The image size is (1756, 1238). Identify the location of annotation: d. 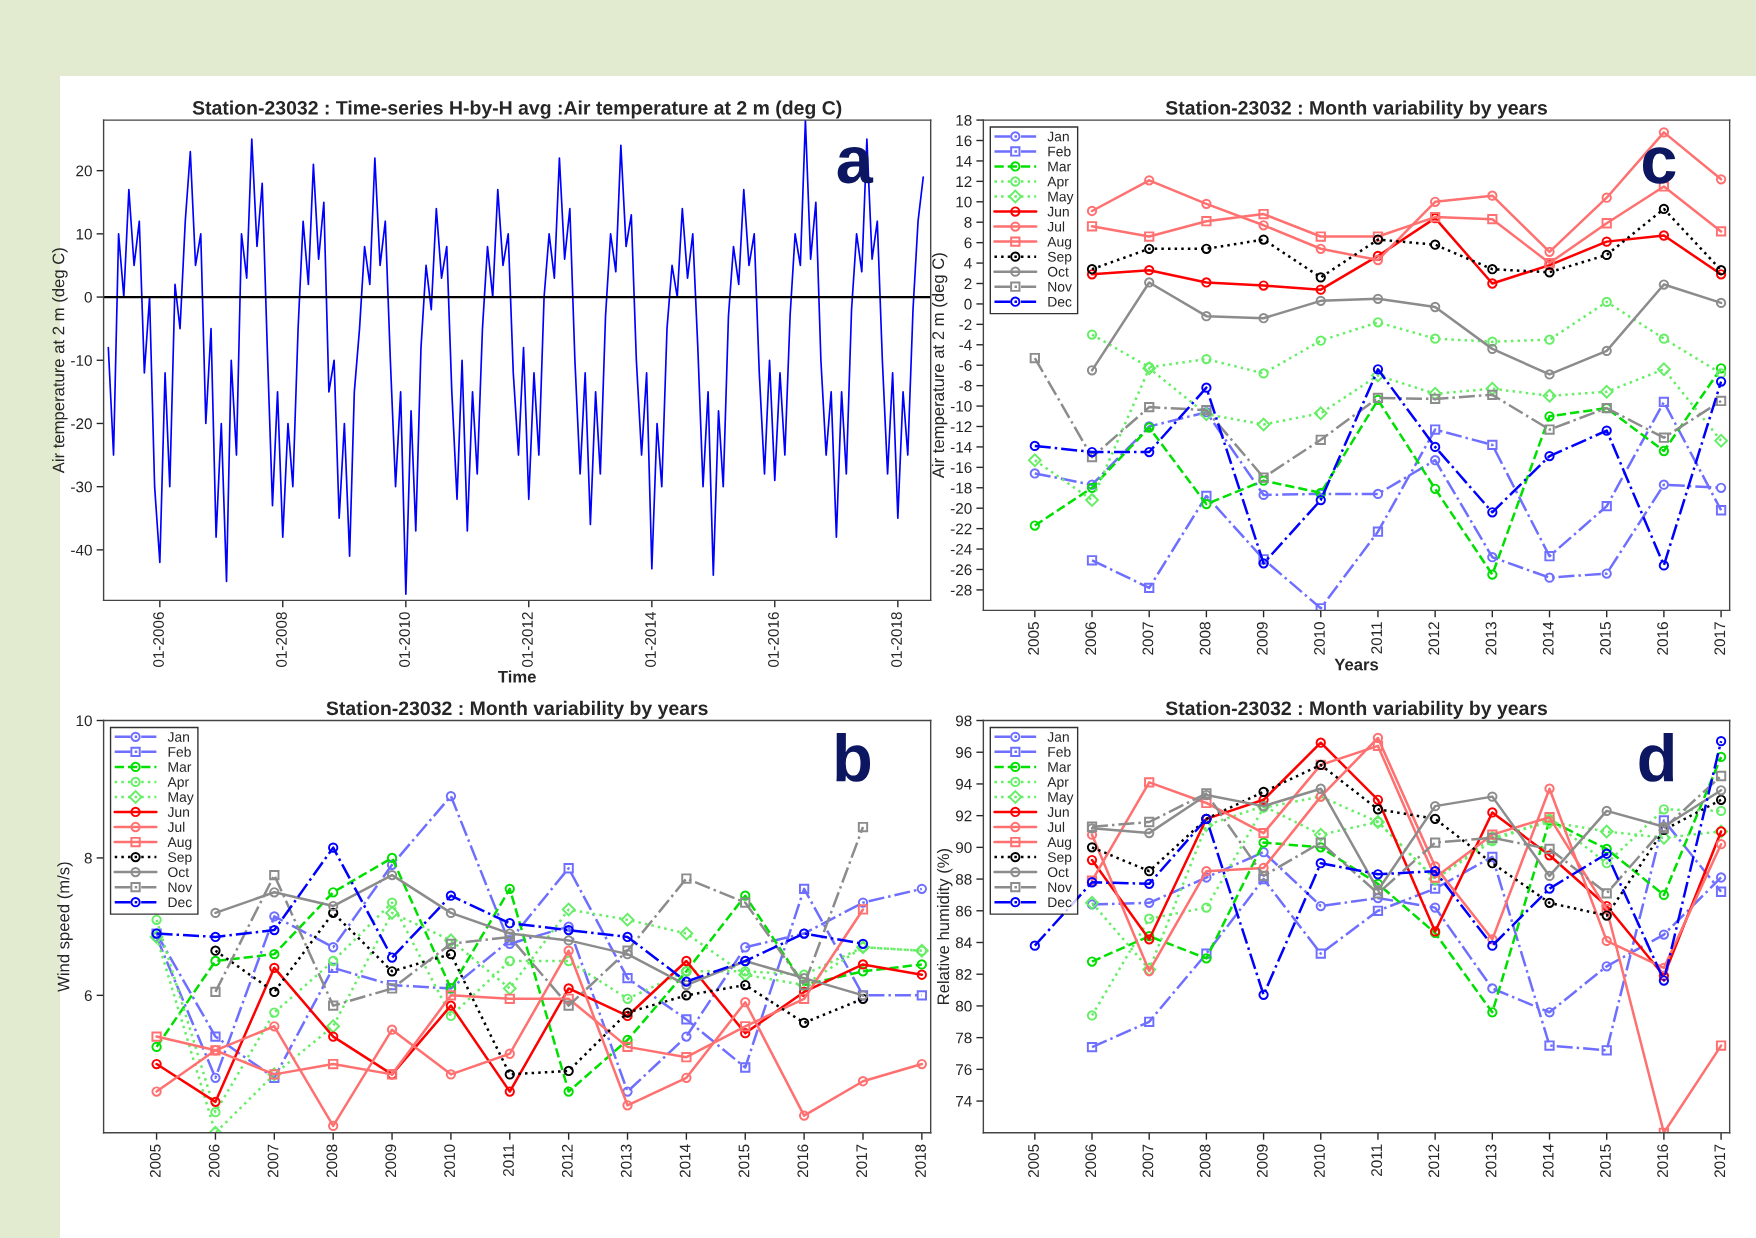
(1656, 757).